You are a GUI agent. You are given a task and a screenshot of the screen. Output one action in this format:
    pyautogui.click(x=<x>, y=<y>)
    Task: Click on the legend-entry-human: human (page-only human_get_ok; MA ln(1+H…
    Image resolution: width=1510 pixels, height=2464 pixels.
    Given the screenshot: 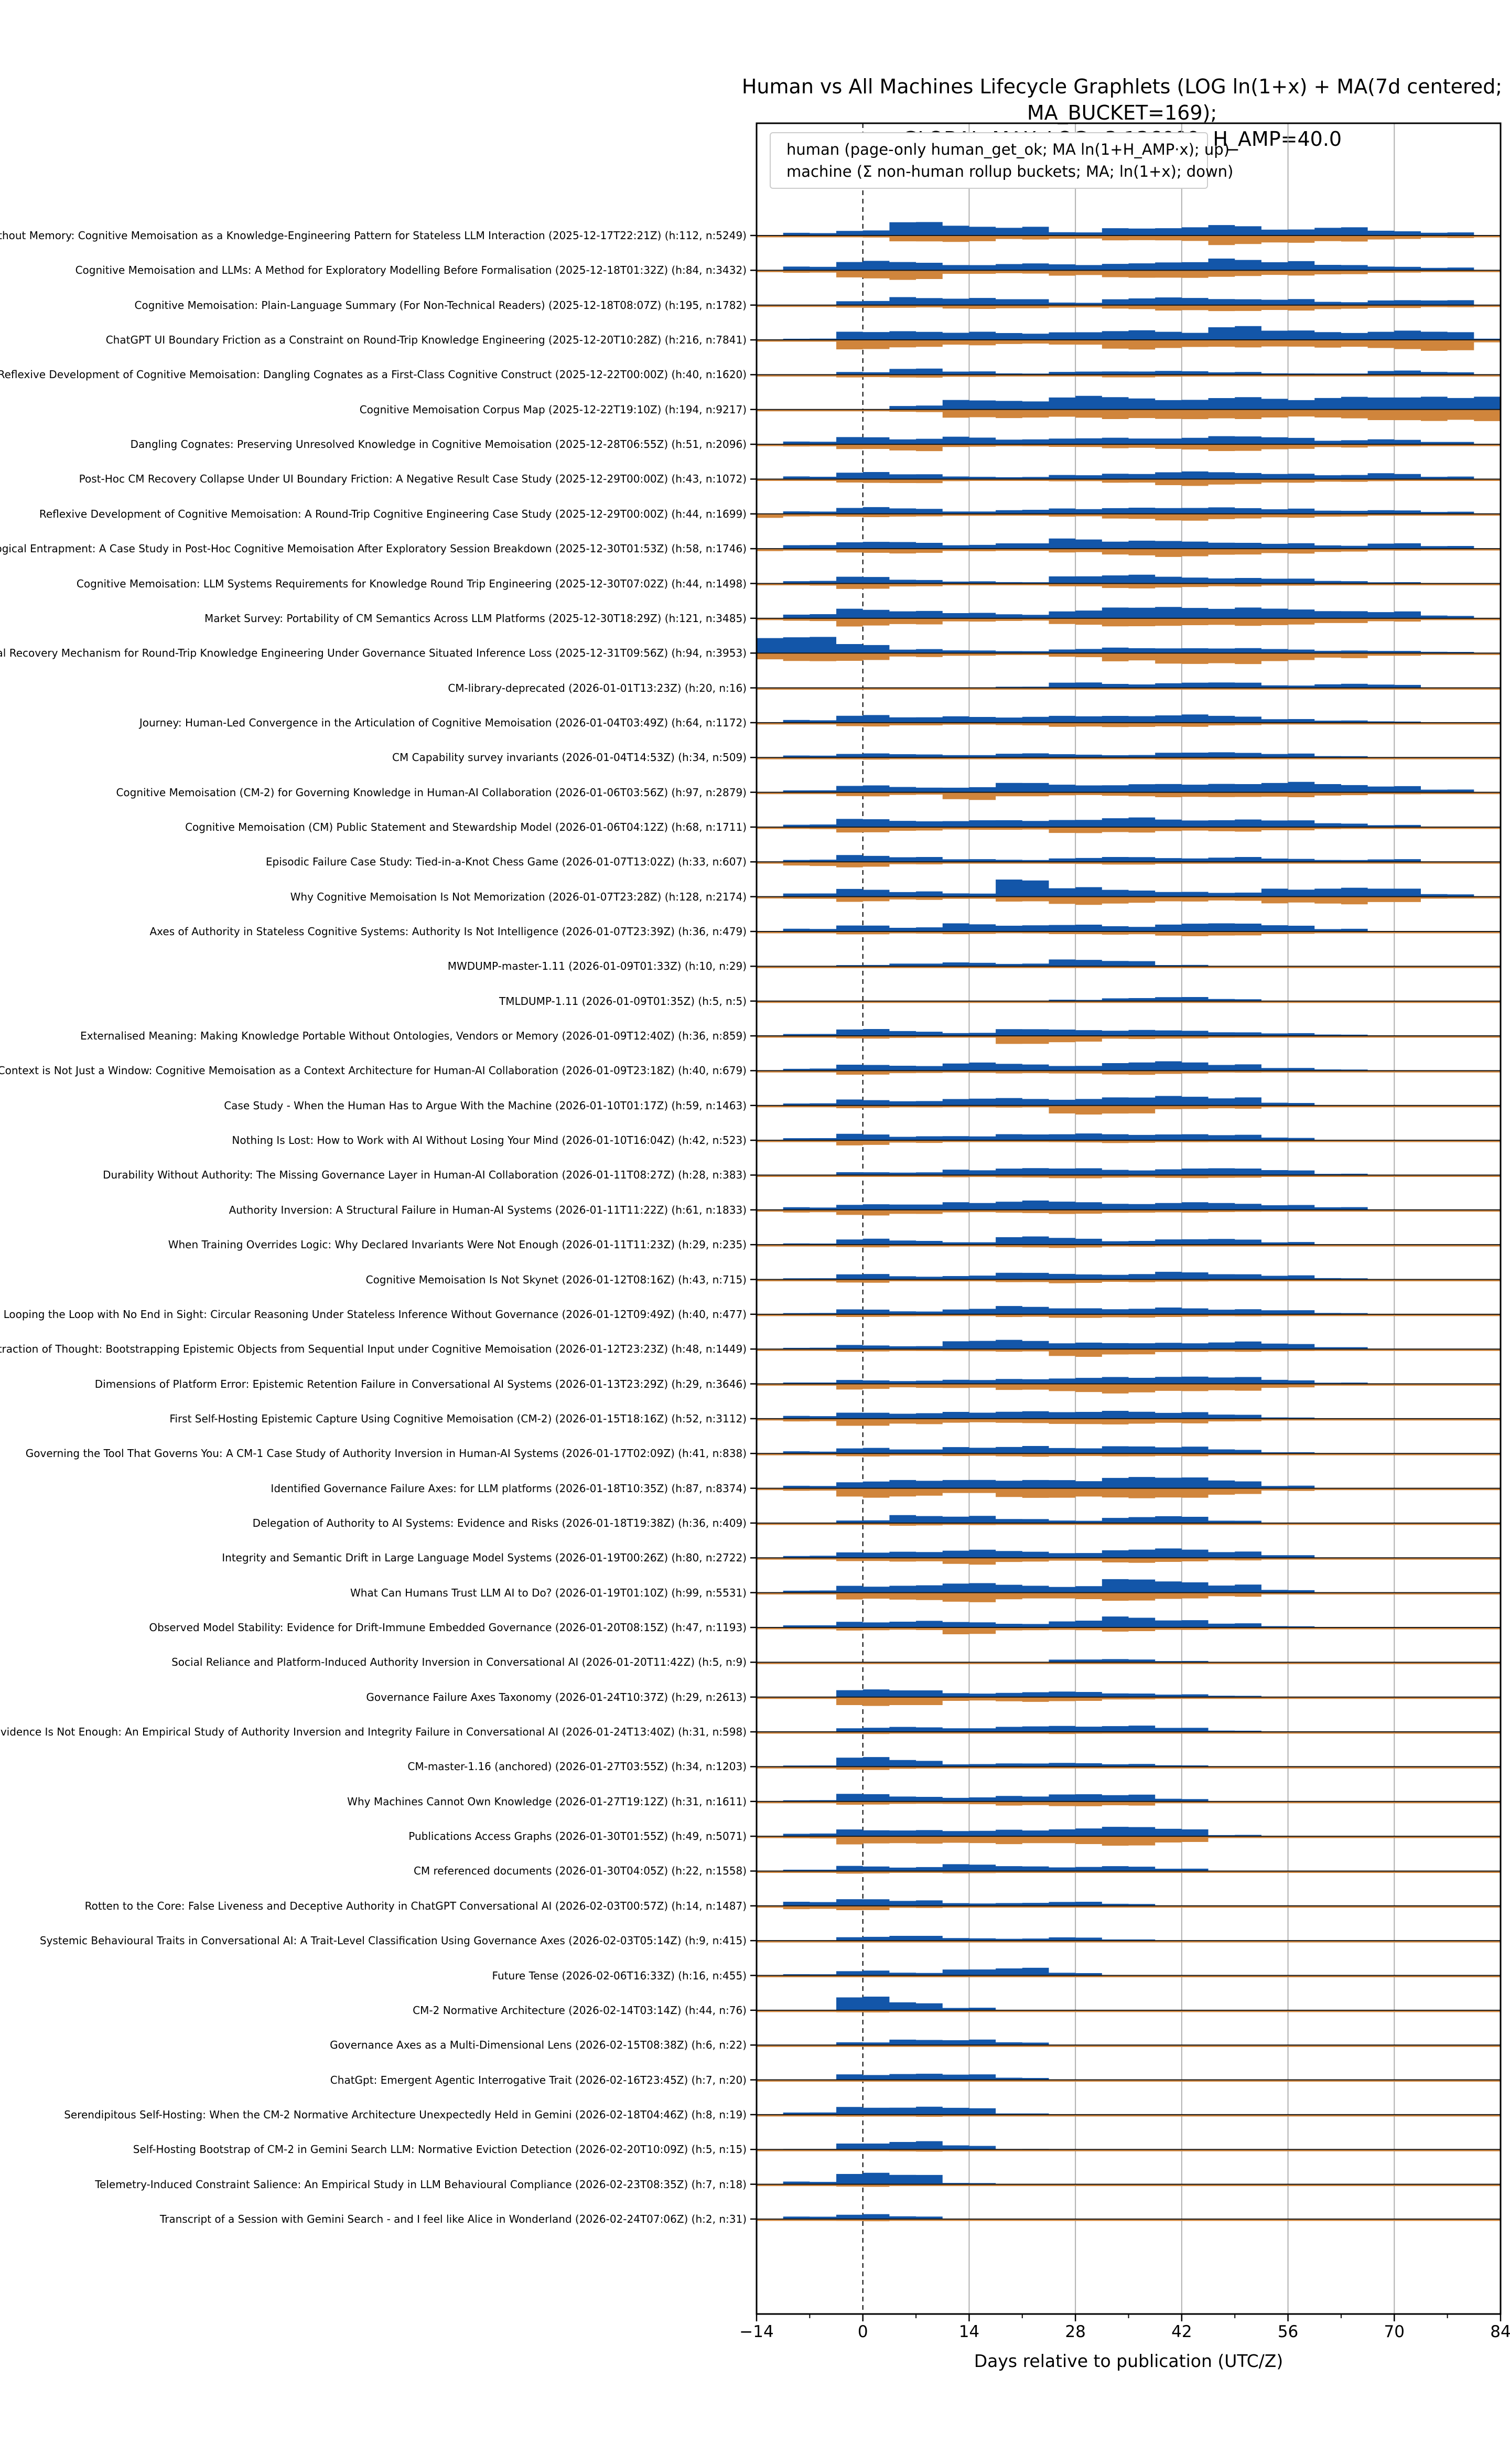 What is the action you would take?
    pyautogui.click(x=1003, y=149)
    